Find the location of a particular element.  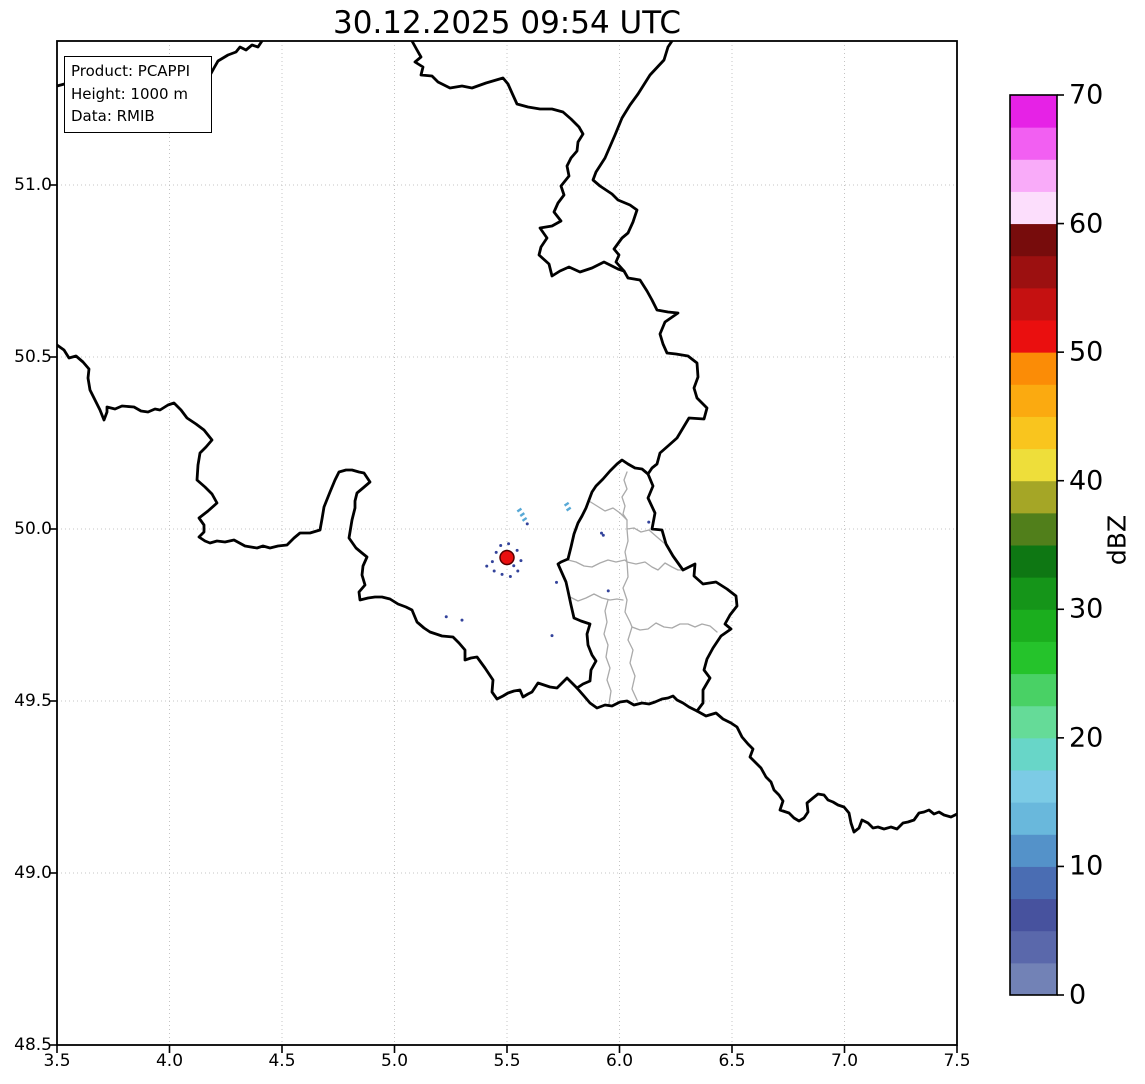

radar-echo-layer is located at coordinates (547, 569).